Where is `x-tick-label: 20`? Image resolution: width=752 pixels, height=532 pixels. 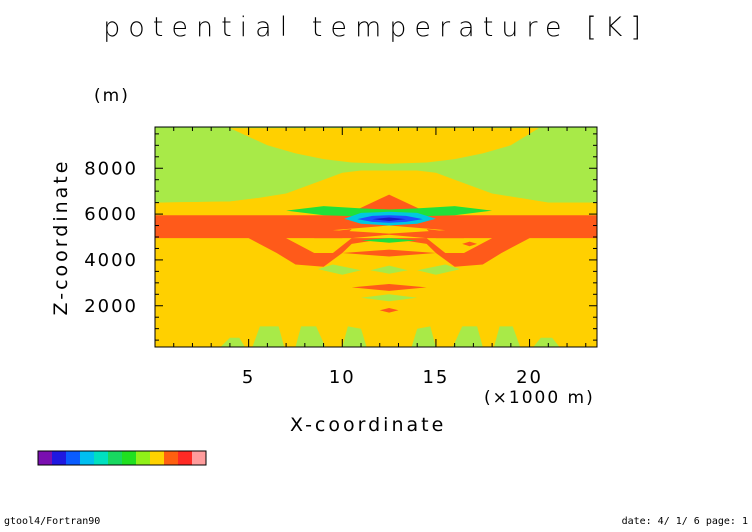
x-tick-label: 20 is located at coordinates (529, 377).